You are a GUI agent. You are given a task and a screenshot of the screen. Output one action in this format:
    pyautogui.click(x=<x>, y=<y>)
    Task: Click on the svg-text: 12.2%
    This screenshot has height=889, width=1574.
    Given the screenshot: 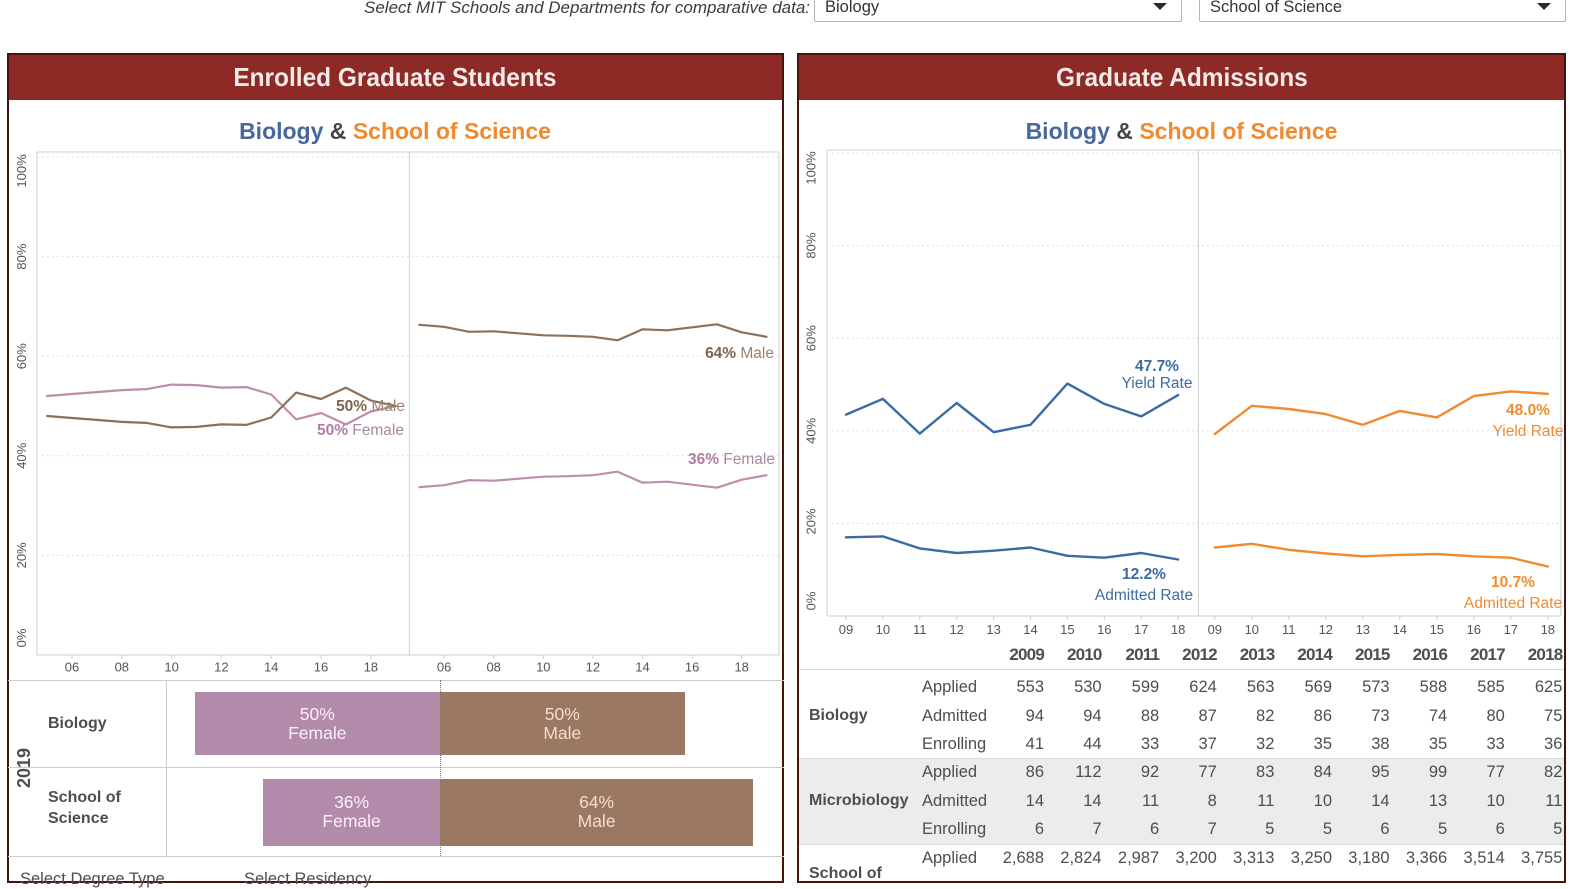 What is the action you would take?
    pyautogui.click(x=1144, y=574)
    